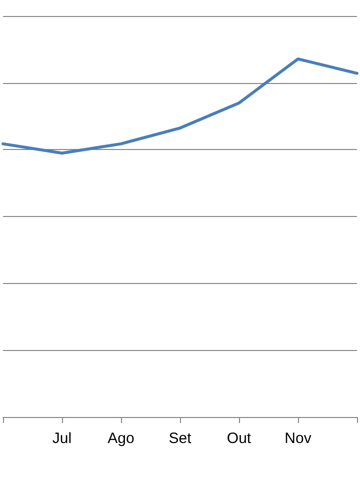 The image size is (360, 504). Describe the element at coordinates (121, 438) in the screenshot. I see `x-tick-label: Ago` at that location.